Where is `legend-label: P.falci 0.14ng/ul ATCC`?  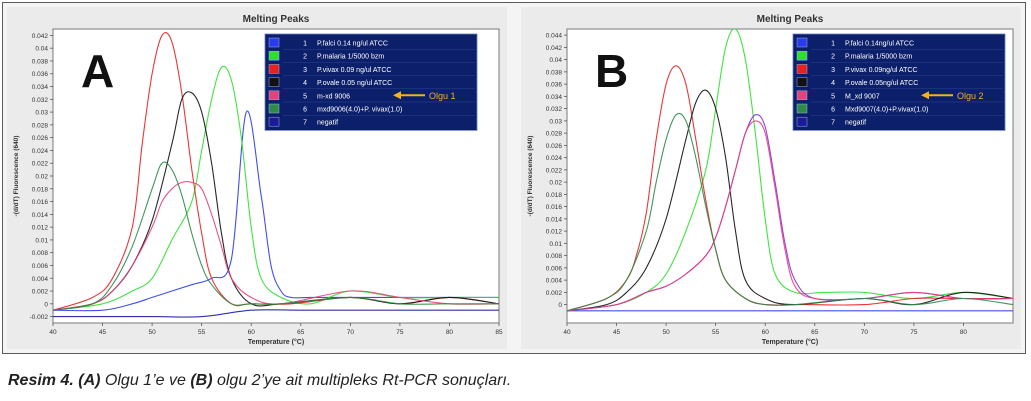 legend-label: P.falci 0.14ng/ul ATCC is located at coordinates (879, 44).